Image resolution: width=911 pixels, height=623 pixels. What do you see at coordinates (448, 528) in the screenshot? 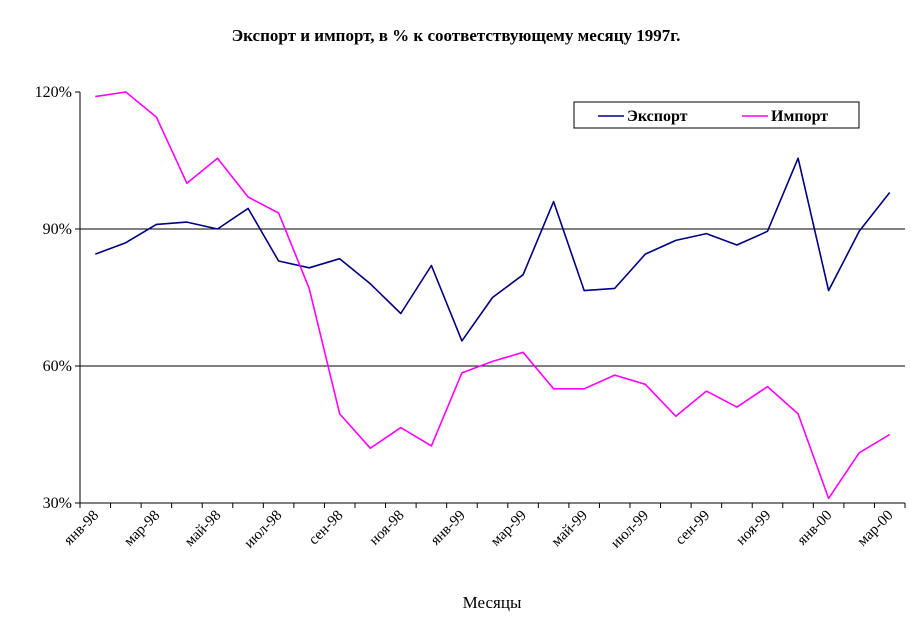
I see `x-tick-label: янв-99` at bounding box center [448, 528].